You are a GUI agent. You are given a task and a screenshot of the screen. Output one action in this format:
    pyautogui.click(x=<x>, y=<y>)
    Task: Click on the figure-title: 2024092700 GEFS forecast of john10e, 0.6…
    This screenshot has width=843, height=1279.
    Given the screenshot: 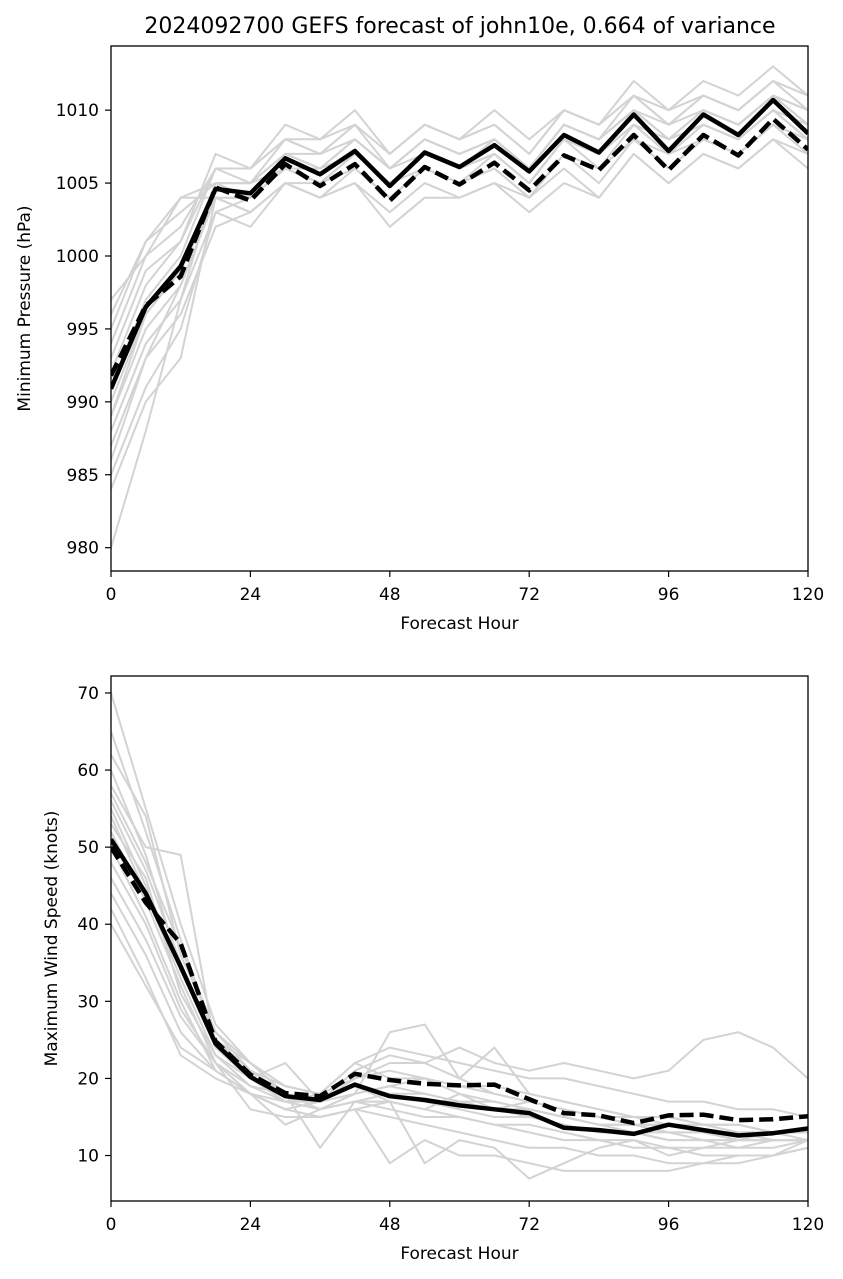 What is the action you would take?
    pyautogui.click(x=459, y=26)
    